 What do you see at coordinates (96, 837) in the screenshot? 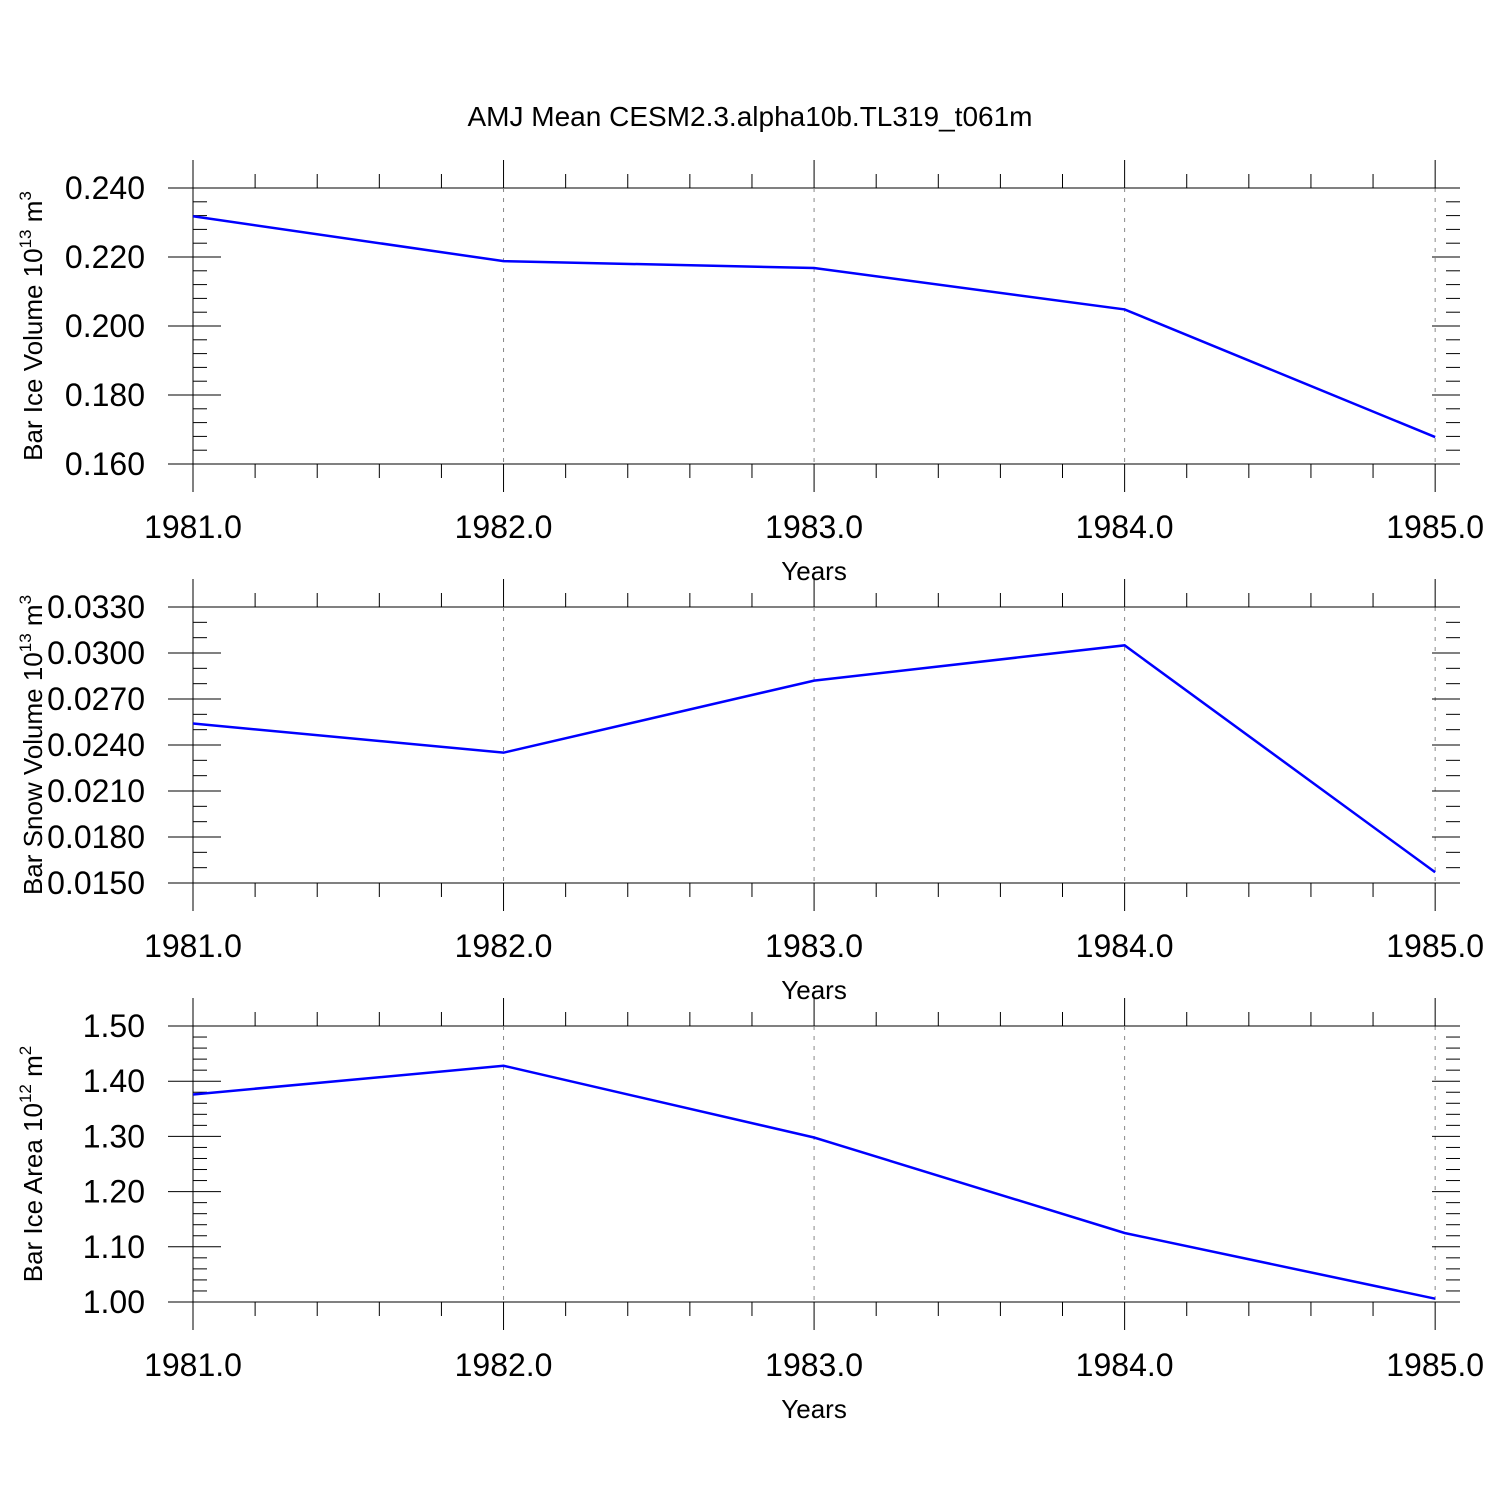
I see `y-tick-label: 0.0180` at bounding box center [96, 837].